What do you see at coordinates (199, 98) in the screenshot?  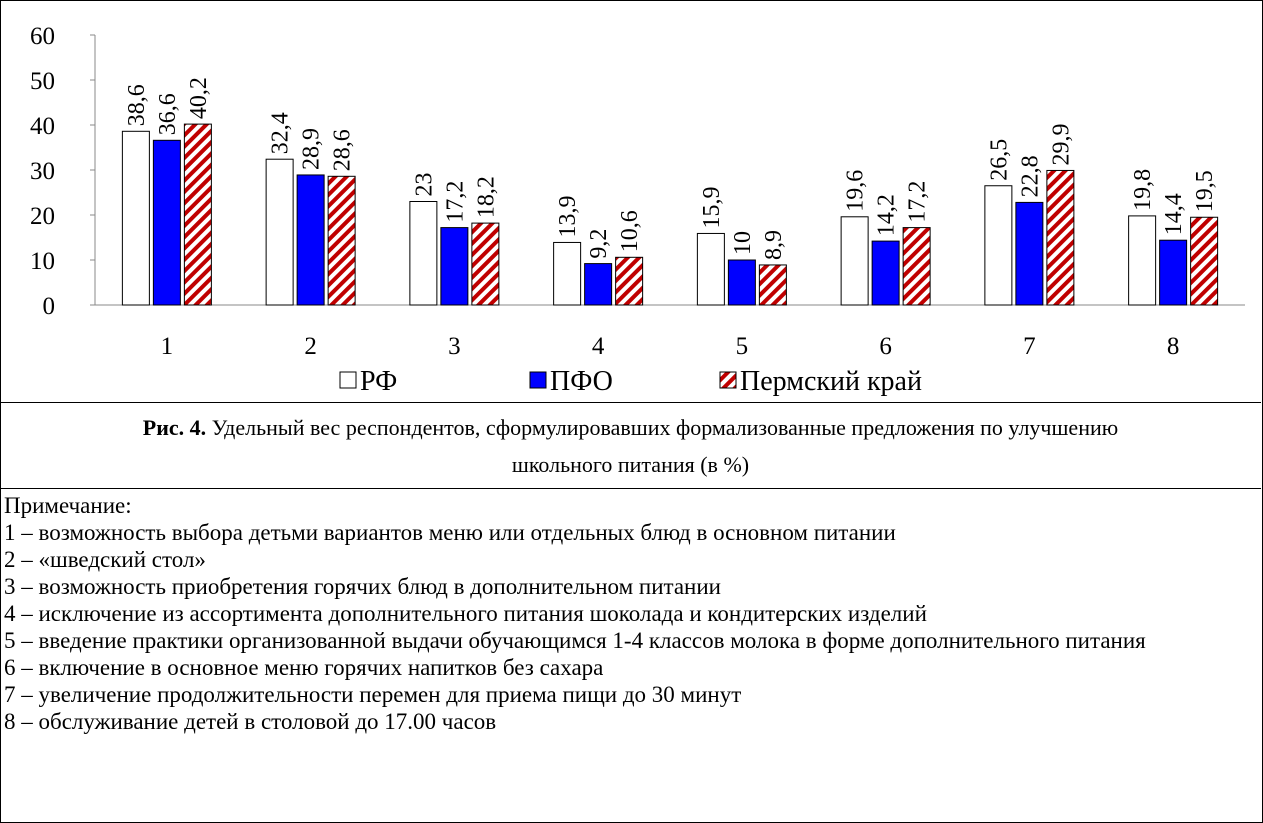 I see `data-label: 40,2` at bounding box center [199, 98].